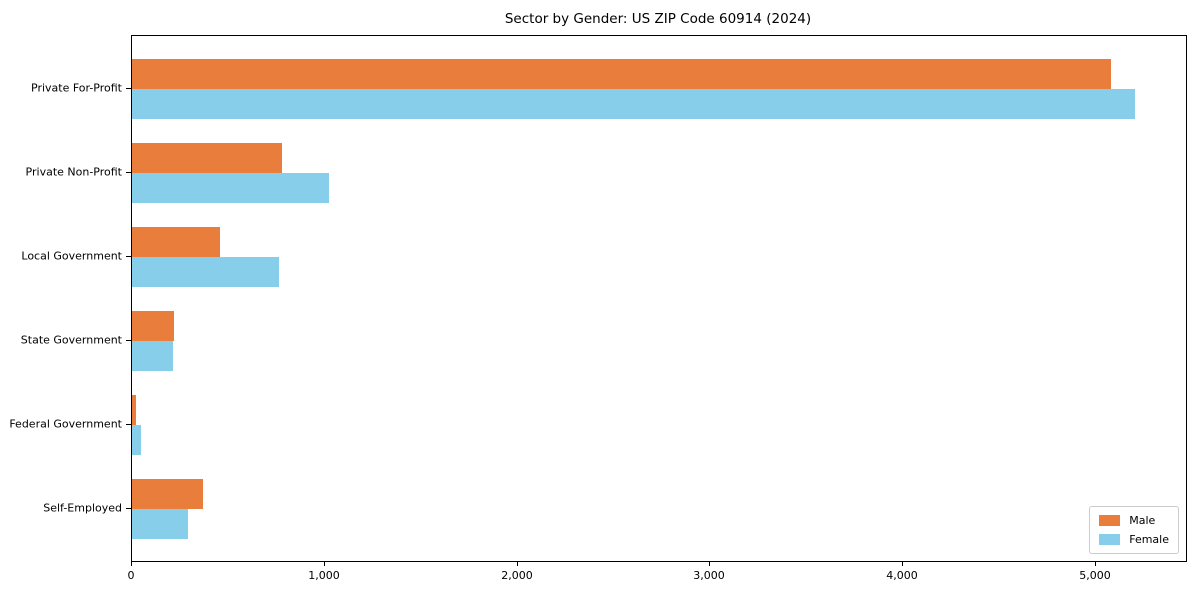 Image resolution: width=1200 pixels, height=600 pixels. Describe the element at coordinates (128, 88) in the screenshot. I see `y-tick-private-for-profit` at that location.